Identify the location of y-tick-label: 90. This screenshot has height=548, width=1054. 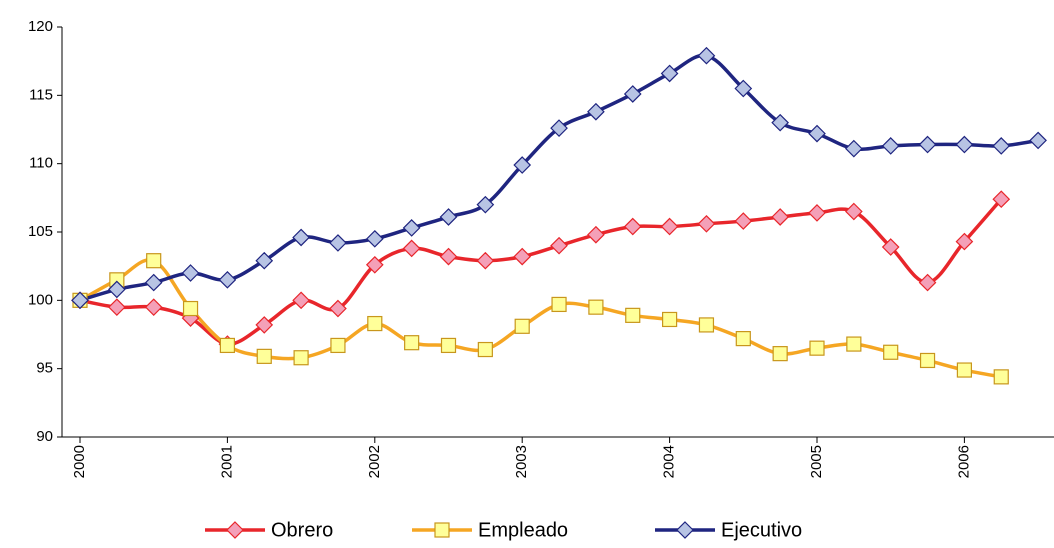
(44, 436).